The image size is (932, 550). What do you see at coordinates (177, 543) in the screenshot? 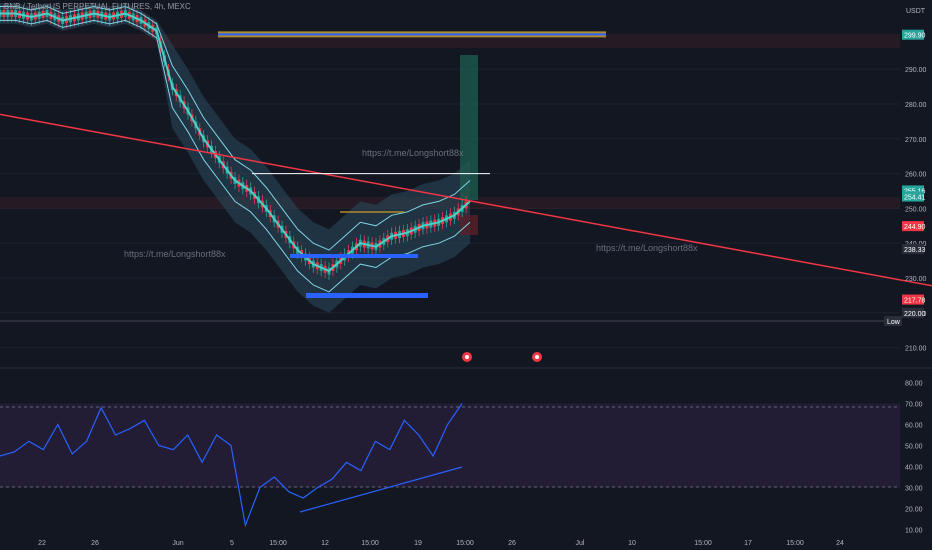
I see `time-tick-label: Jun` at bounding box center [177, 543].